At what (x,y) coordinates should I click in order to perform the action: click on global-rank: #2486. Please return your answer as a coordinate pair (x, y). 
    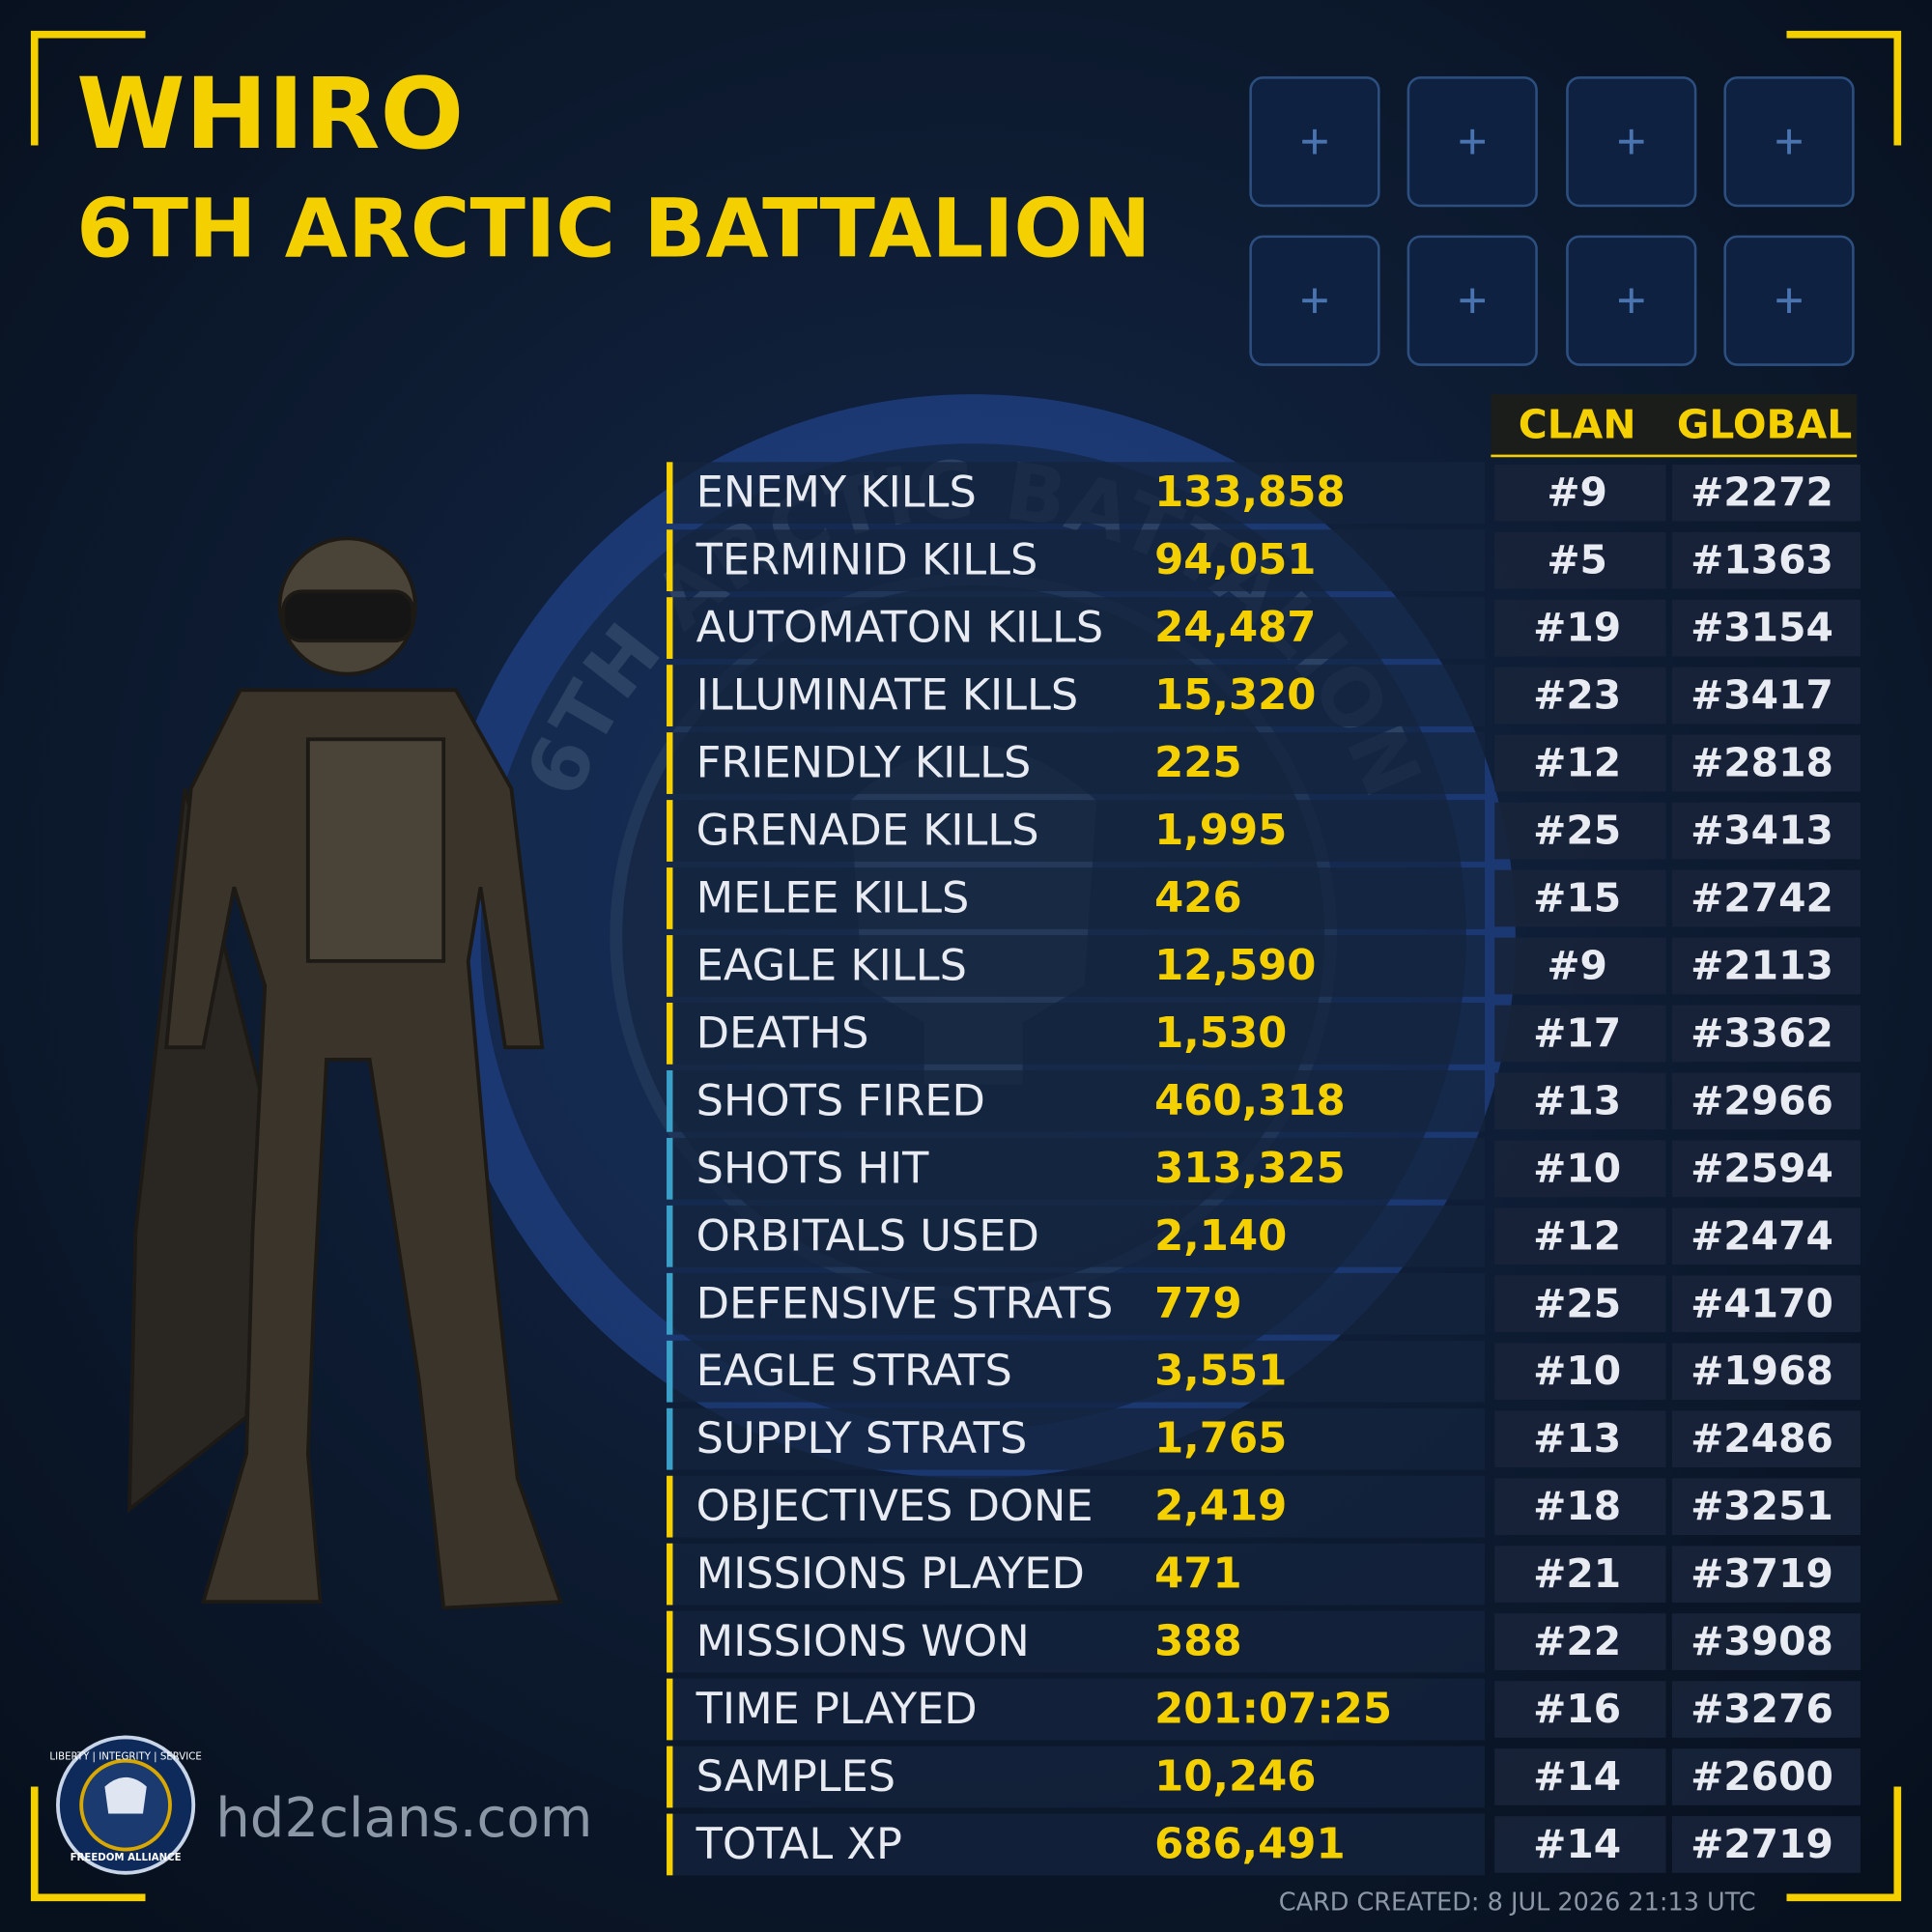
    Looking at the image, I should click on (1761, 1438).